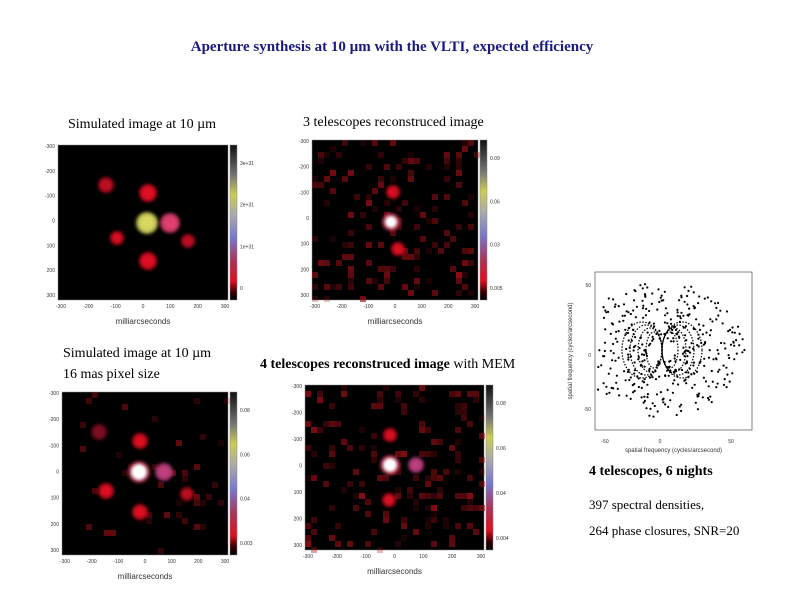 The width and height of the screenshot is (794, 595). I want to click on y-tick-label: 0, so click(57, 473).